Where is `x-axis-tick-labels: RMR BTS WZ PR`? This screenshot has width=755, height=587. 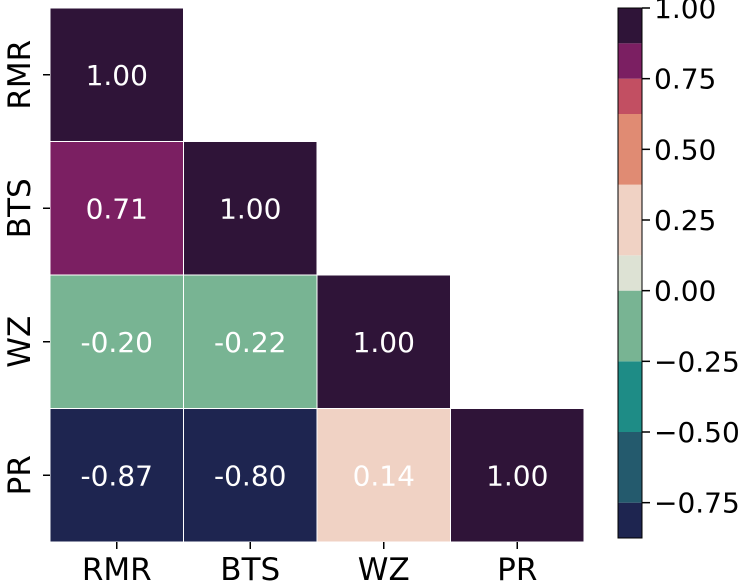
x-axis-tick-labels: RMR BTS WZ PR is located at coordinates (309, 564).